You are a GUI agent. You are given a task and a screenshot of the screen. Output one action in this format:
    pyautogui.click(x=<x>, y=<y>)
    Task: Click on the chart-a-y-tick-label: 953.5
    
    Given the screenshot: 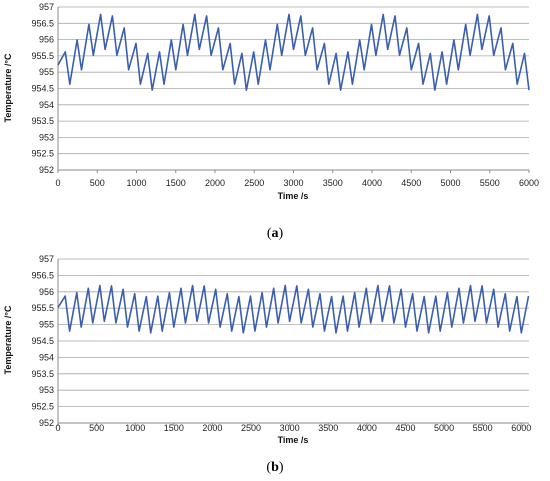 What is the action you would take?
    pyautogui.click(x=42, y=121)
    